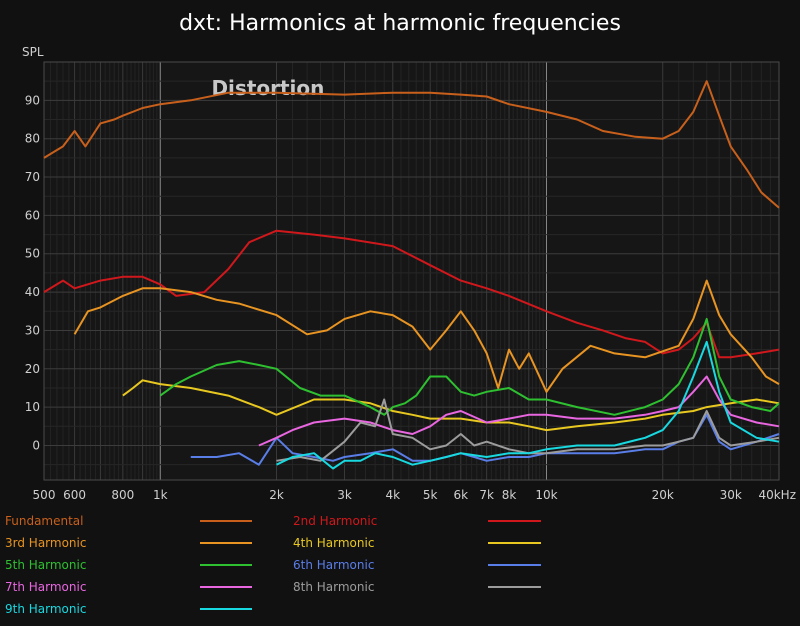 The width and height of the screenshot is (800, 626). I want to click on y-tick-label: 30, so click(32, 330).